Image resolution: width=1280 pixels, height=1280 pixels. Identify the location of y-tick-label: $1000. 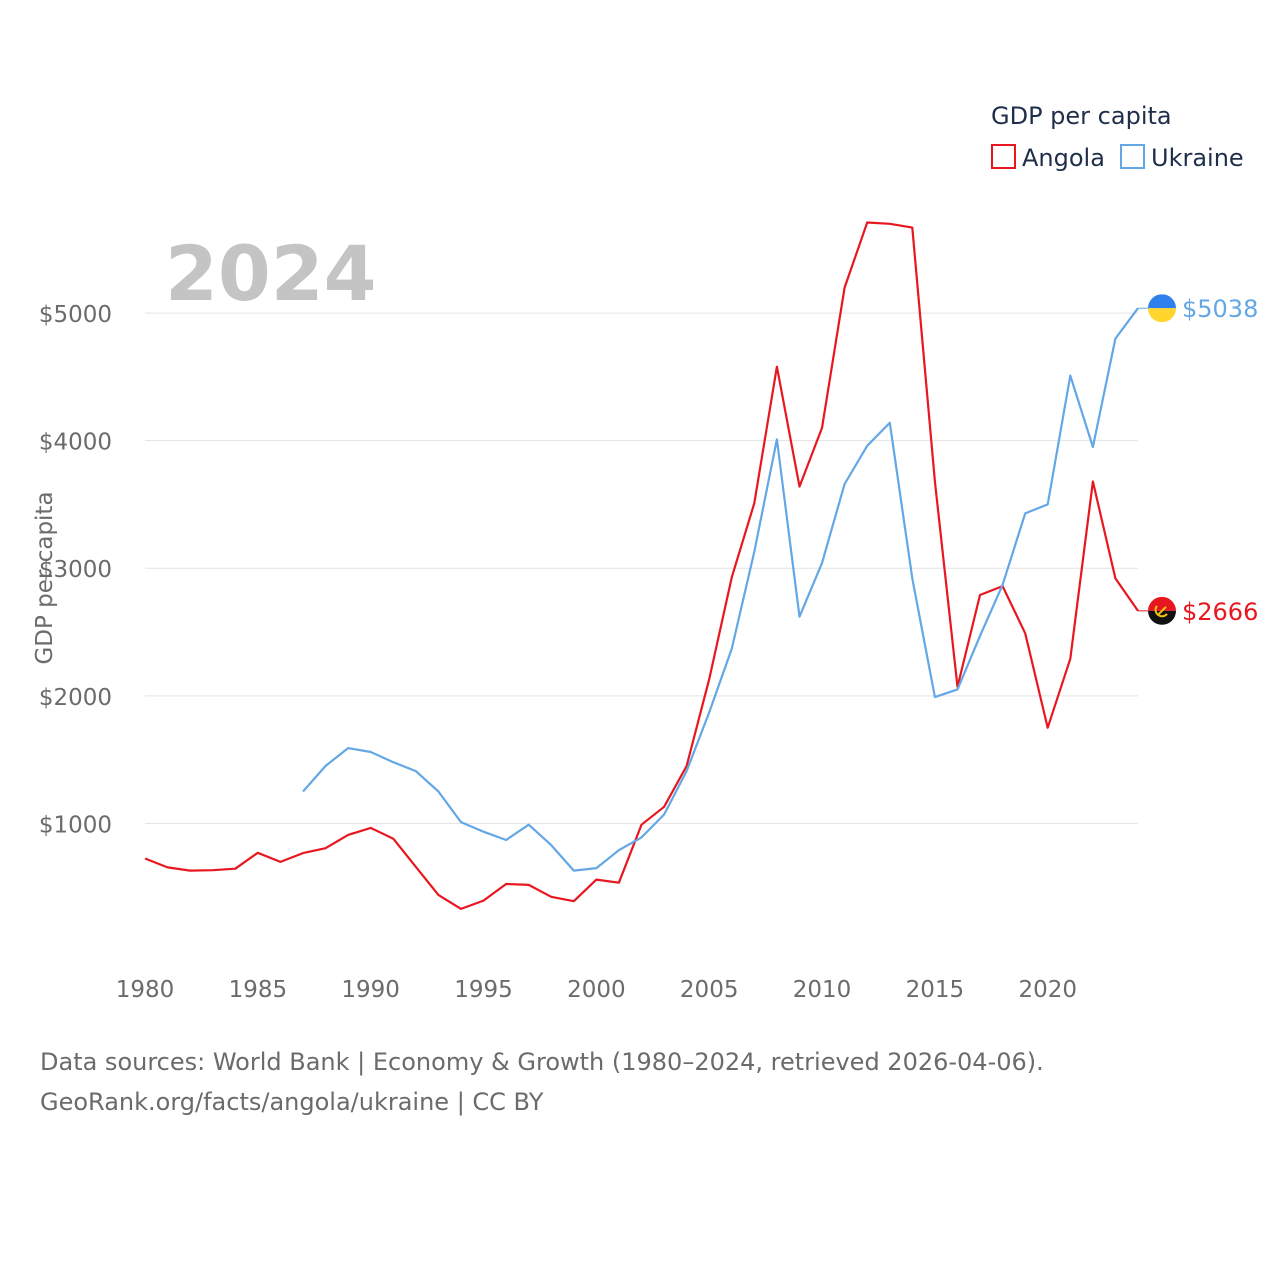
(75, 825).